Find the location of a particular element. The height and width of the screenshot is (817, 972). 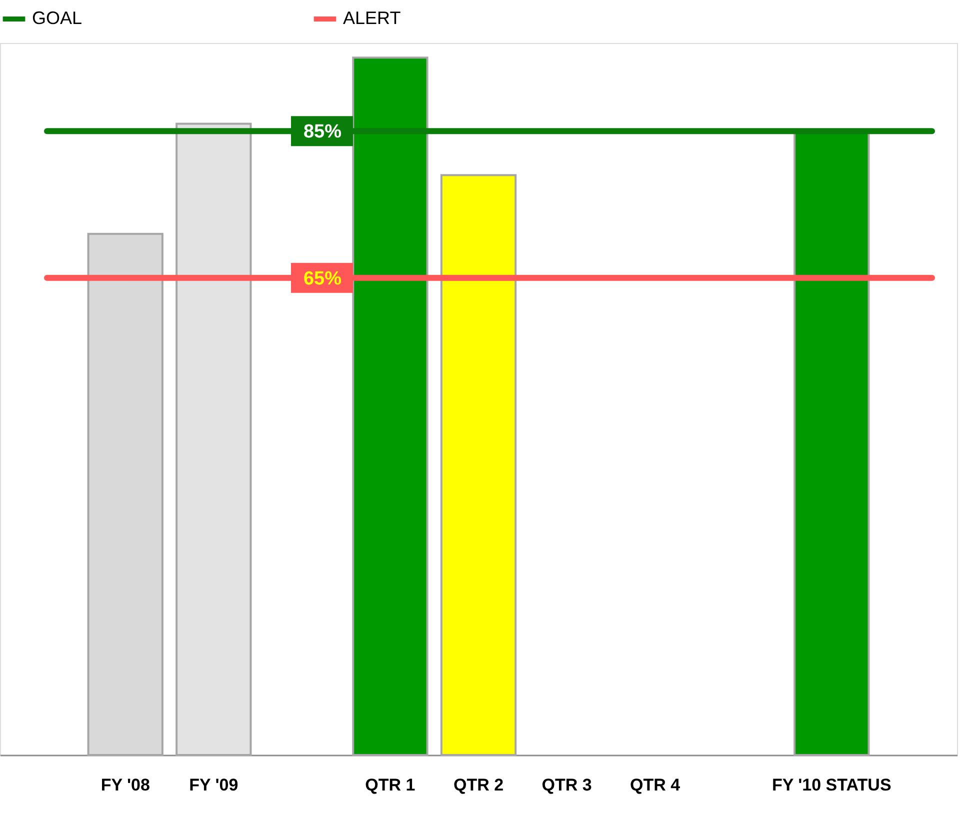

y-tick-label: 85% is located at coordinates (322, 132).